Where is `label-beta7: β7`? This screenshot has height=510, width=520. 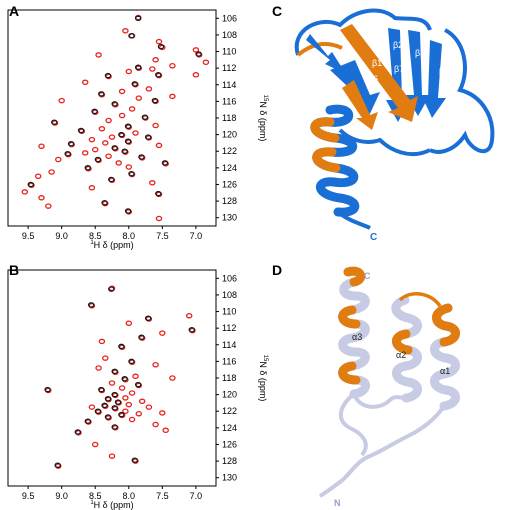
label-beta7: β7 is located at coordinates (399, 69).